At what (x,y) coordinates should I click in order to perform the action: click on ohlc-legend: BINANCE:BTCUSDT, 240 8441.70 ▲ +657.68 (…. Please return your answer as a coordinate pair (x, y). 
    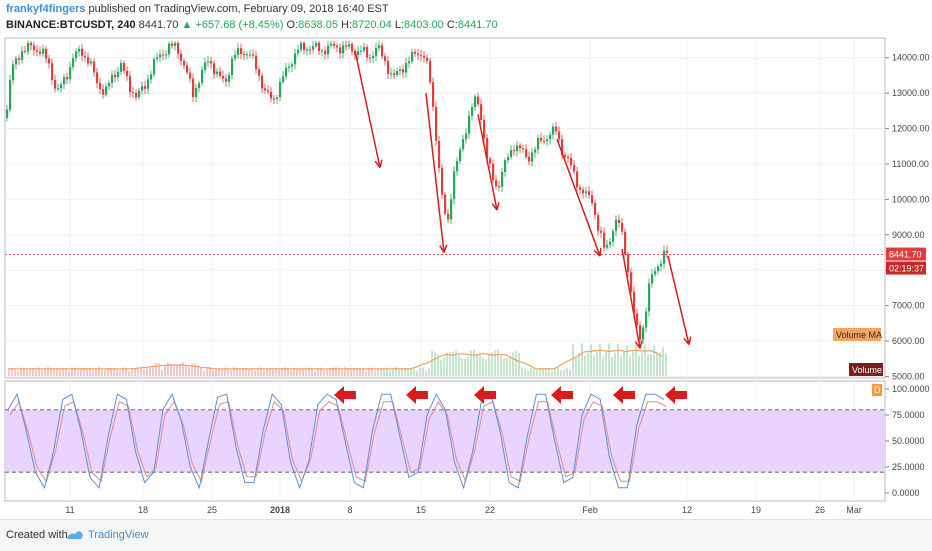
    Looking at the image, I should click on (252, 25).